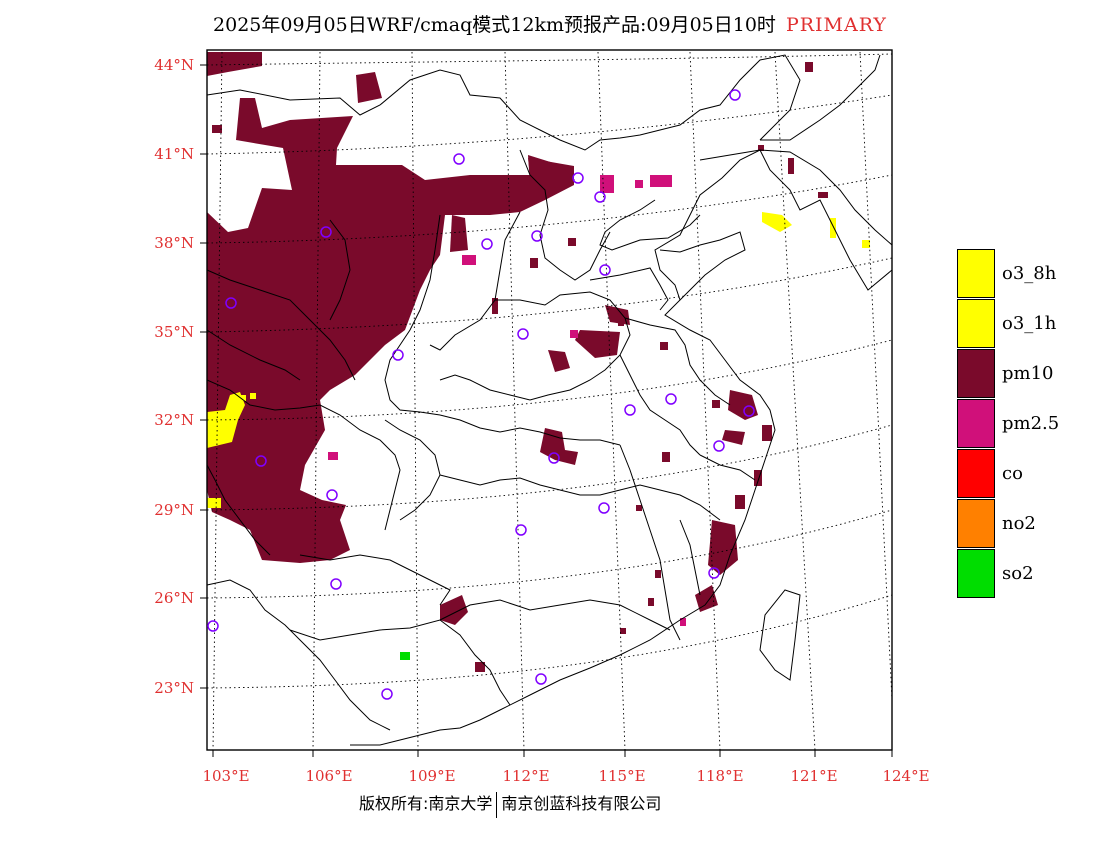 This screenshot has height=850, width=1100. What do you see at coordinates (174, 510) in the screenshot?
I see `lat-label: 29°N` at bounding box center [174, 510].